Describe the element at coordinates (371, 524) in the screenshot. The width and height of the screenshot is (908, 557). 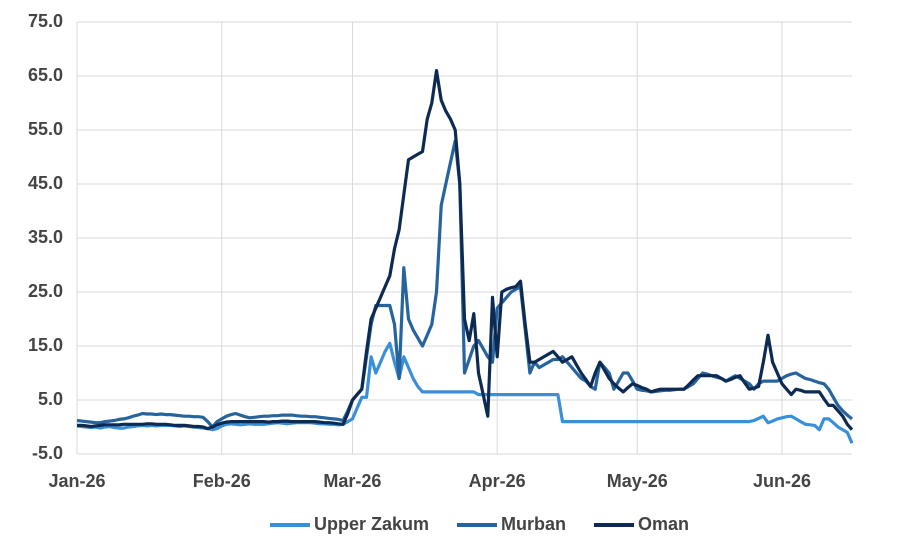
I see `legend-label: Upper Zakum` at that location.